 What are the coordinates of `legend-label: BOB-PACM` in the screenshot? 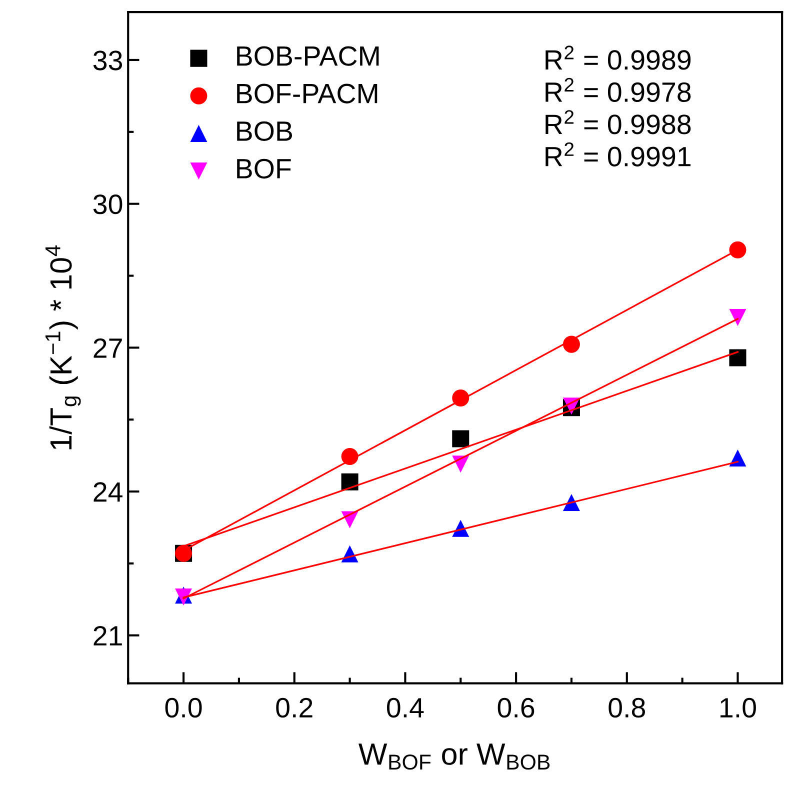 It's located at (308, 56).